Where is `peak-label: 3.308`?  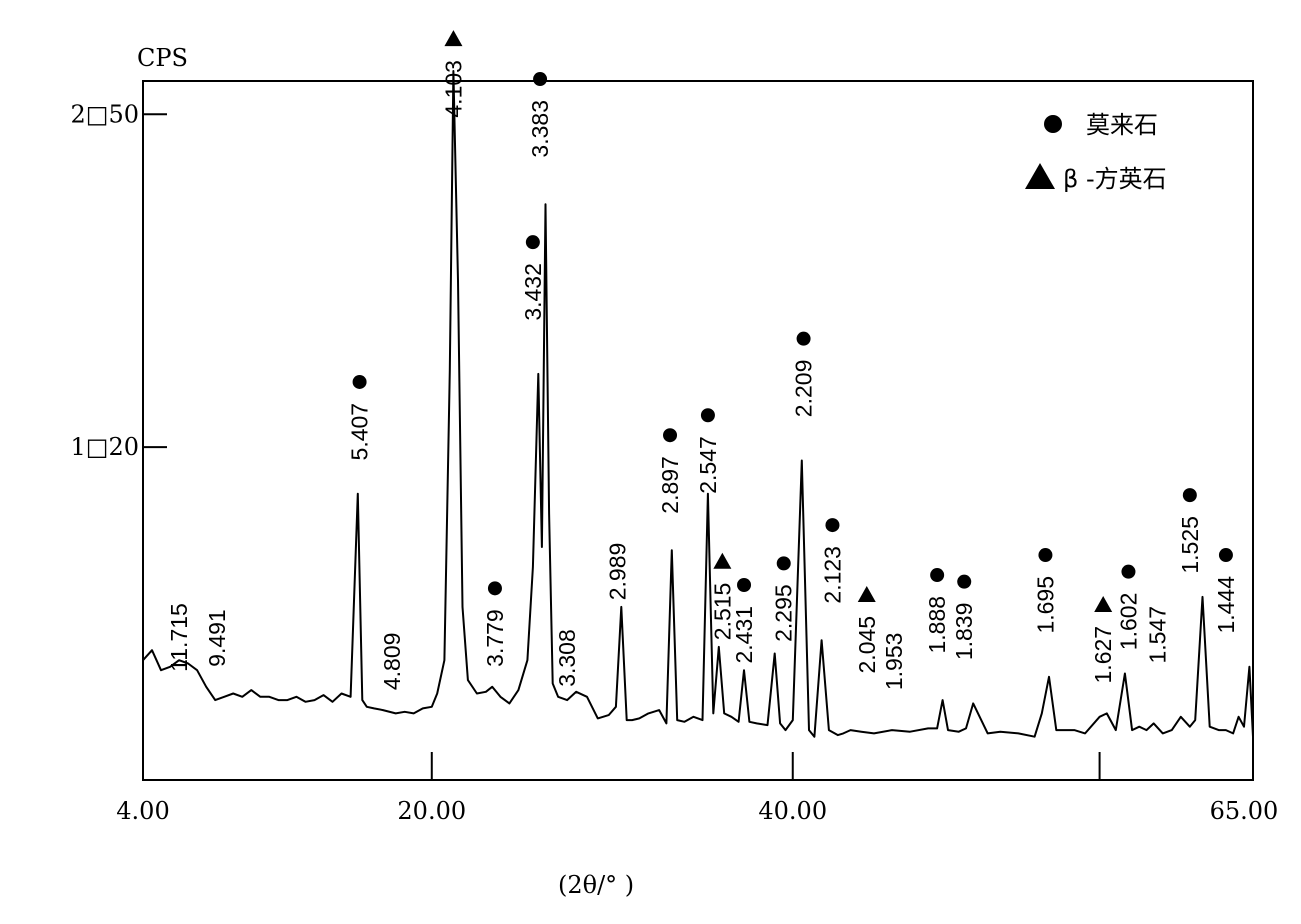
peak-label: 3.308 is located at coordinates (567, 658).